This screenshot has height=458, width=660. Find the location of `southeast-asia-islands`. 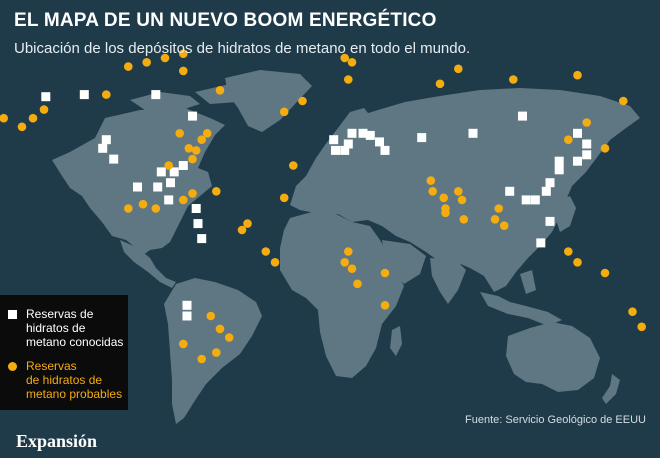

southeast-asia-islands is located at coordinates (521, 298).